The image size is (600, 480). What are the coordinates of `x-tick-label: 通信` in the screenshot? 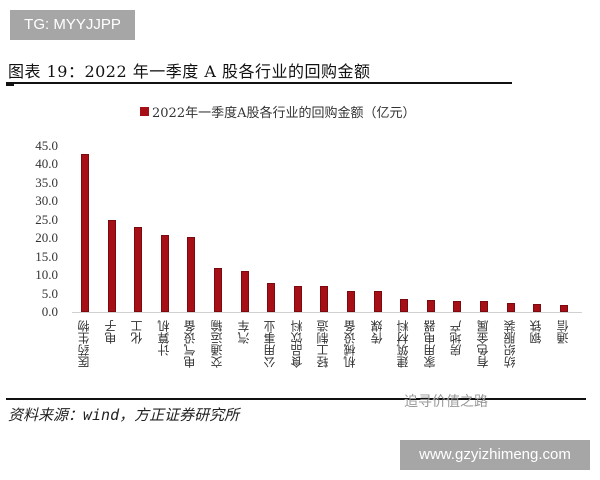 It's located at (562, 332).